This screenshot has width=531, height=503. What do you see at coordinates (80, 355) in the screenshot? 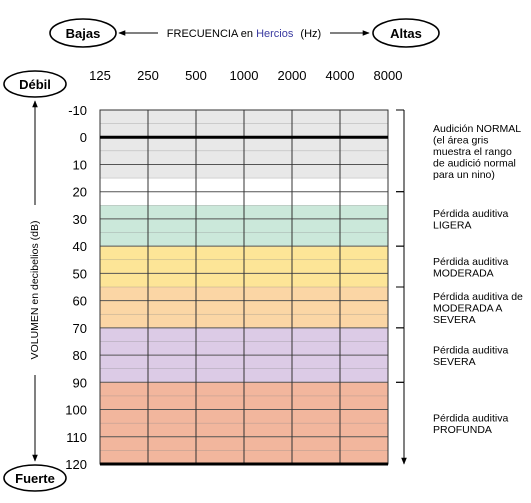
I see `y-tick-label-9: 80` at bounding box center [80, 355].